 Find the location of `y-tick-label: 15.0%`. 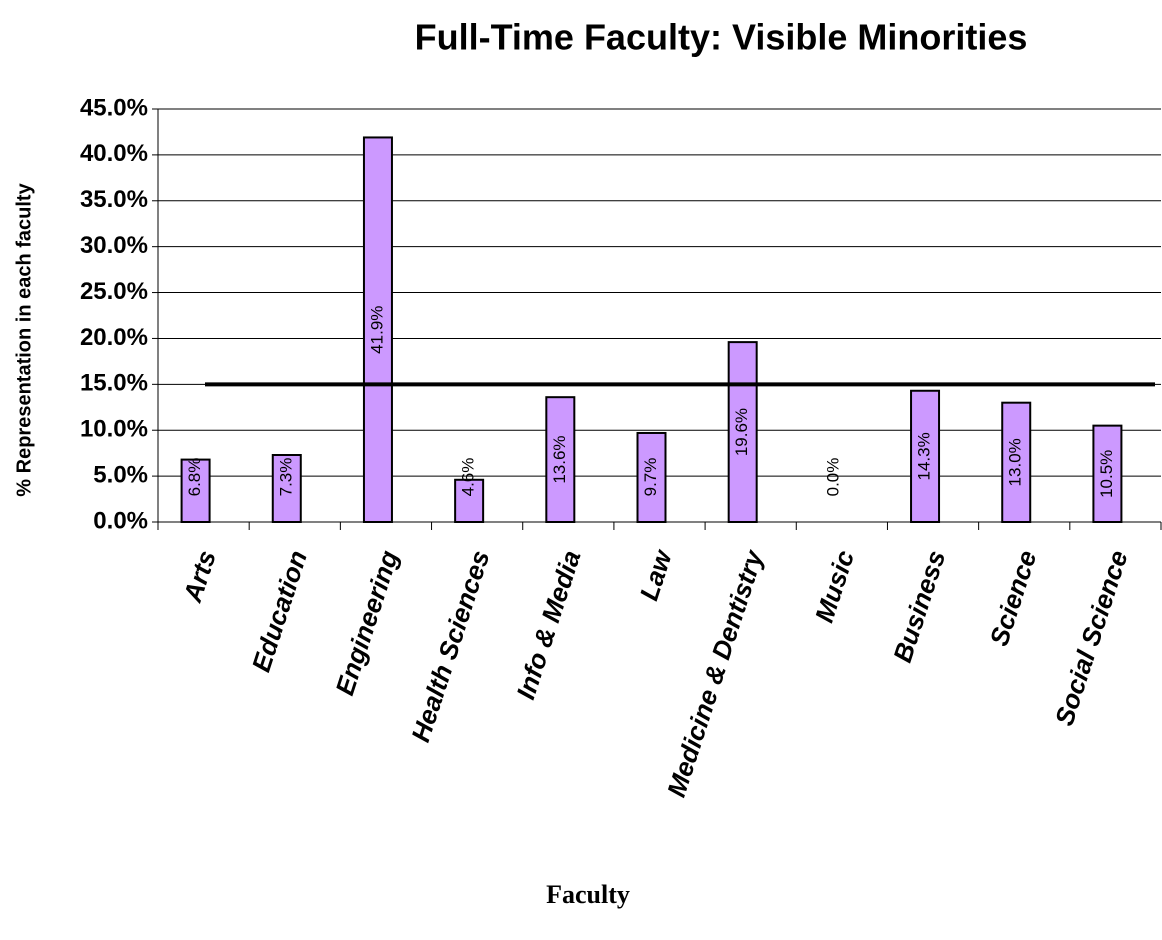

y-tick-label: 15.0% is located at coordinates (114, 383).